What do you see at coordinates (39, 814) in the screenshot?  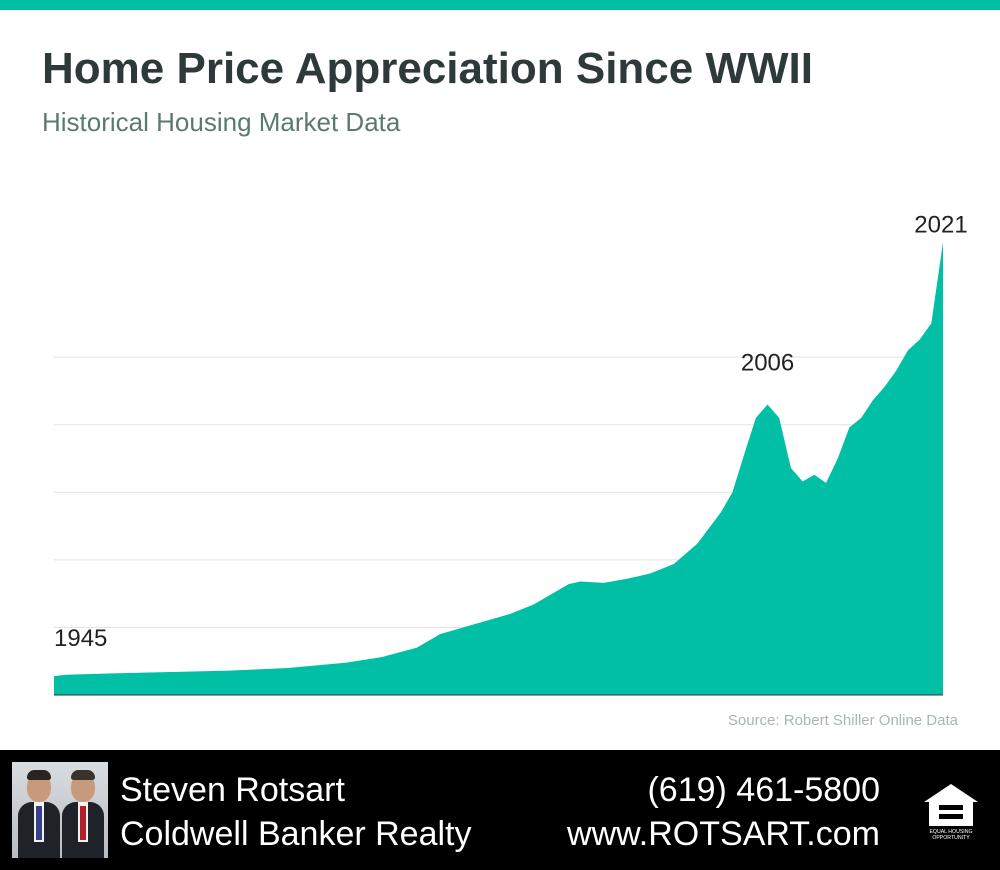 I see `agent-figure-left` at bounding box center [39, 814].